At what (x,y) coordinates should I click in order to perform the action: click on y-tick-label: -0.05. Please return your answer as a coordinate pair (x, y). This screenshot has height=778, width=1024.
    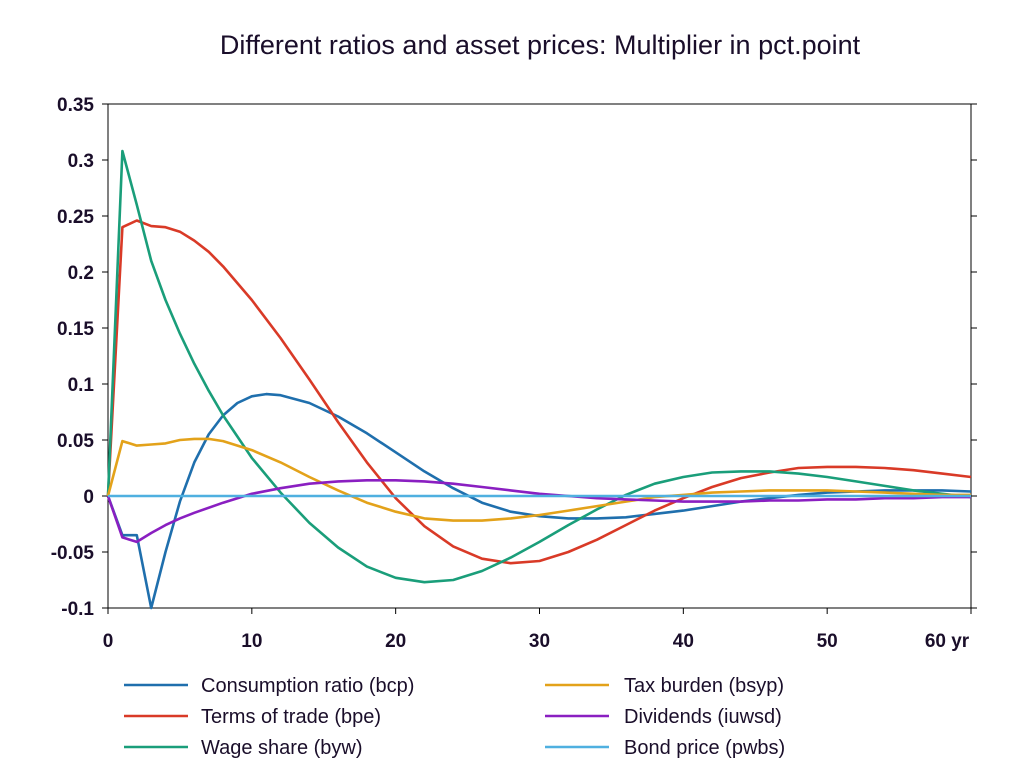
    Looking at the image, I should click on (73, 553).